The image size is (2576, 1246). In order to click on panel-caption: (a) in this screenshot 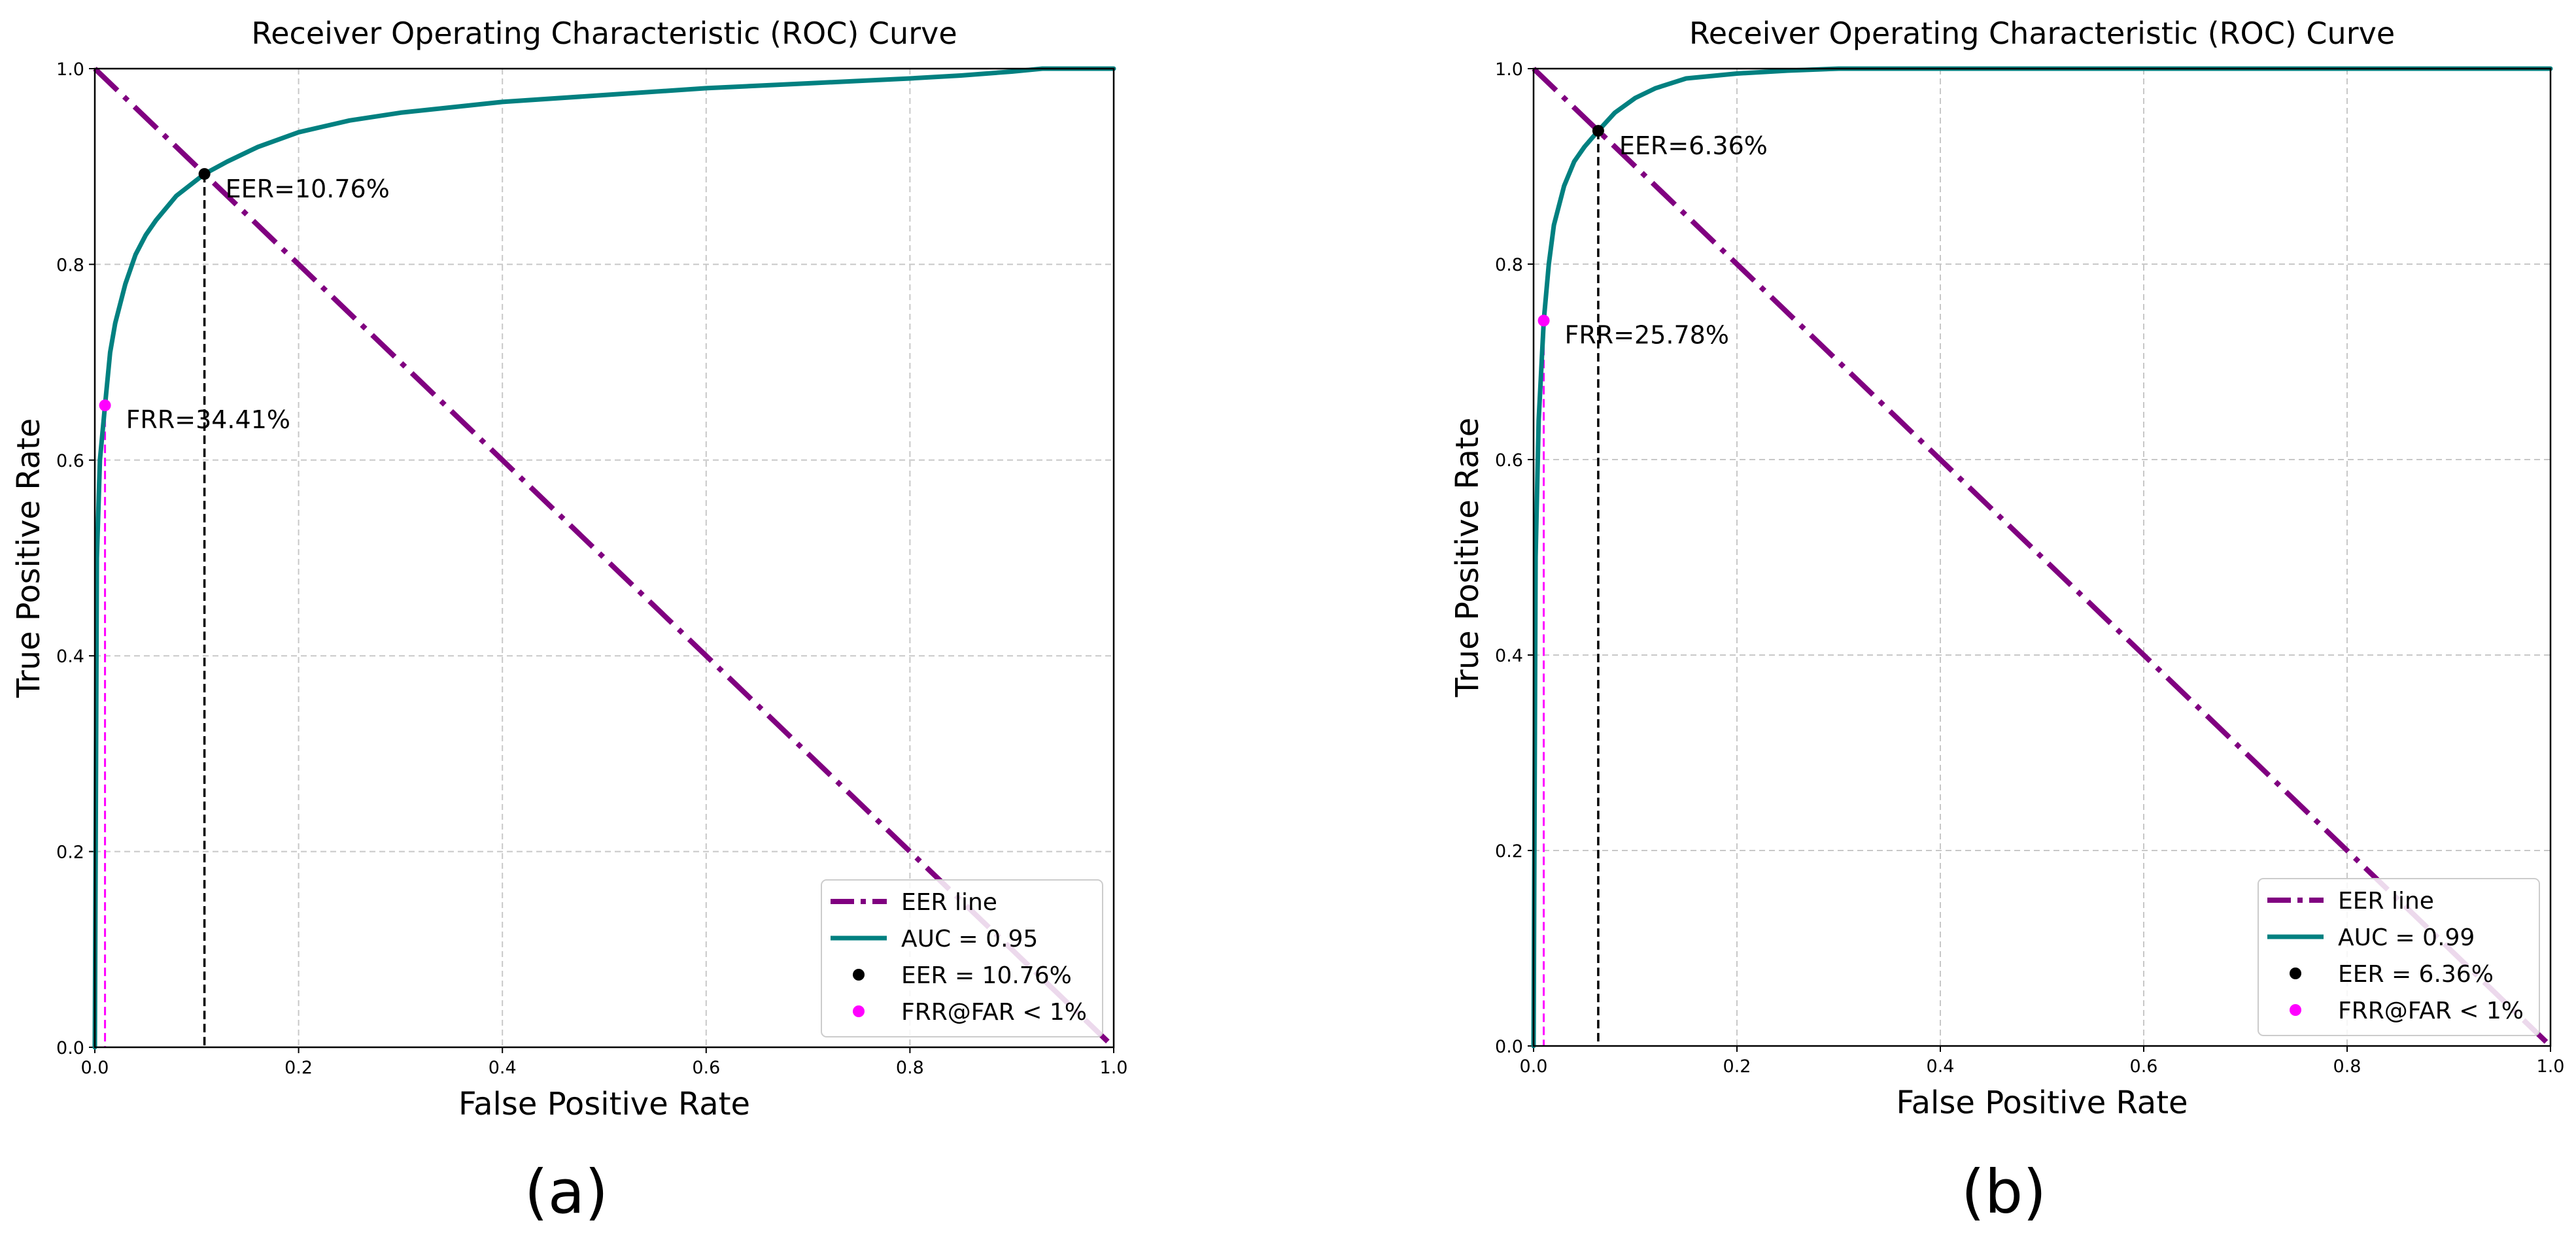, I will do `click(566, 1192)`.